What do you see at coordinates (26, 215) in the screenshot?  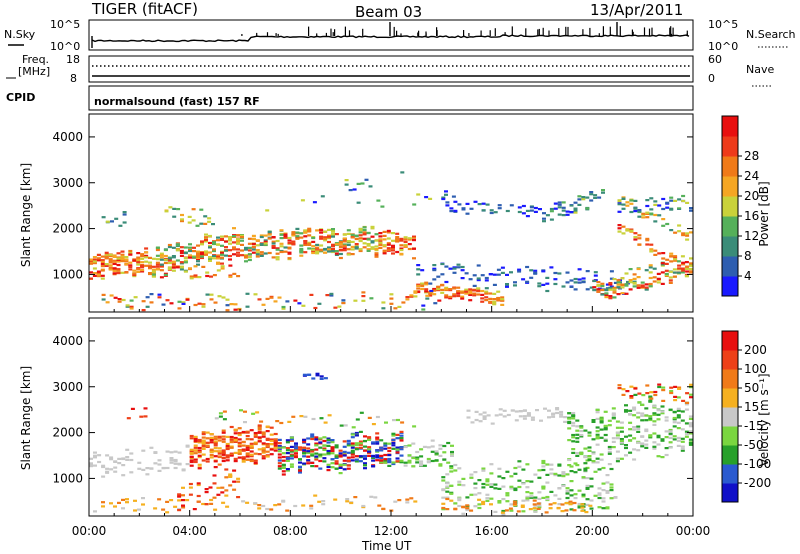 I see `power-ylabel: Slant Range [km]` at bounding box center [26, 215].